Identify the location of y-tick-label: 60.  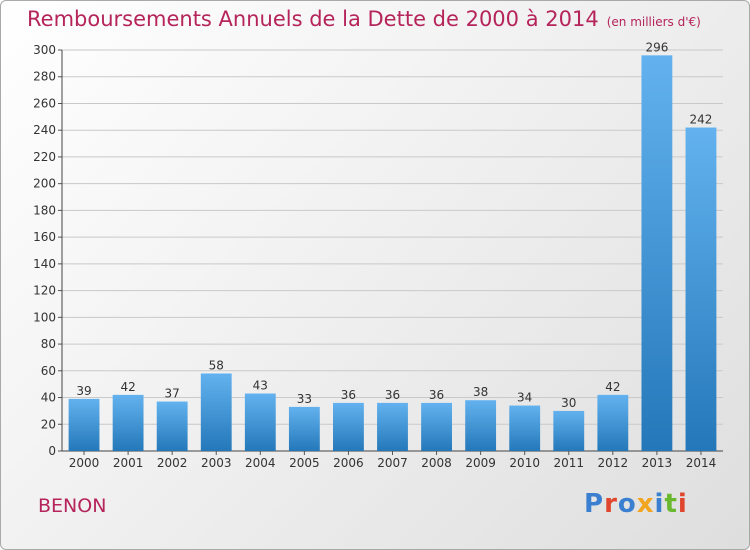
(48, 371).